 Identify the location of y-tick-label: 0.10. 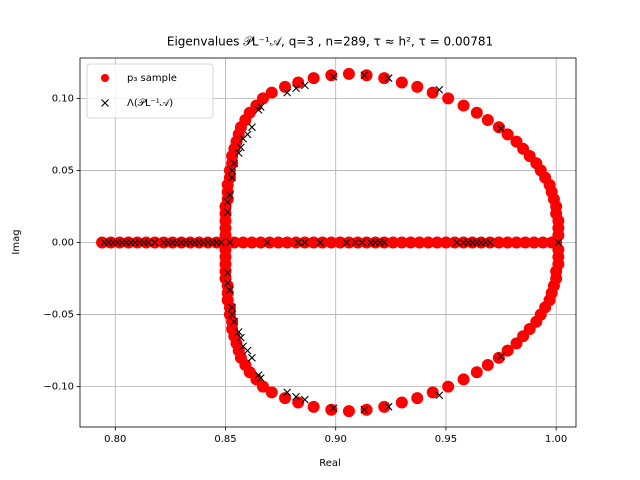
(63, 98).